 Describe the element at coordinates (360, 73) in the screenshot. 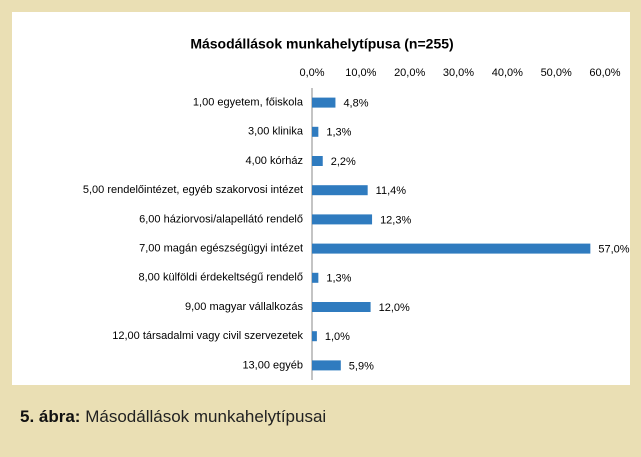

I see `x-tick-label: 10,0%` at that location.